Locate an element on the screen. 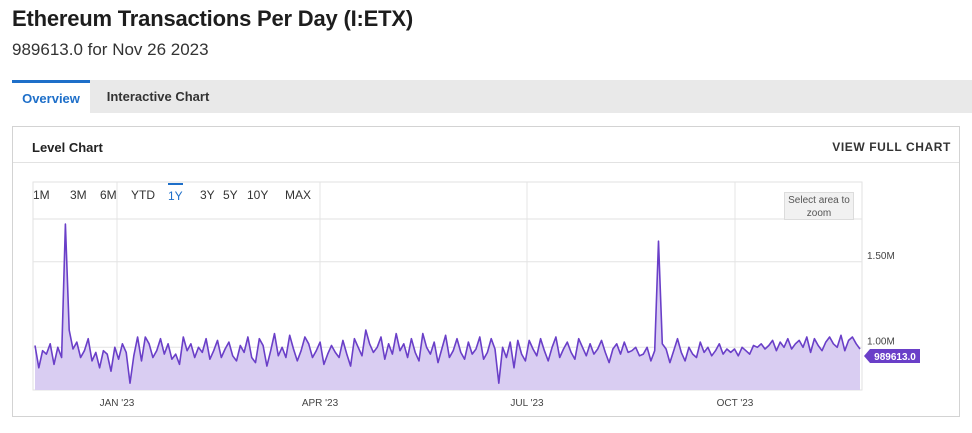 This screenshot has height=433, width=972. latest-value-subtitle: 989613.0 for Nov 26 2023 is located at coordinates (110, 49).